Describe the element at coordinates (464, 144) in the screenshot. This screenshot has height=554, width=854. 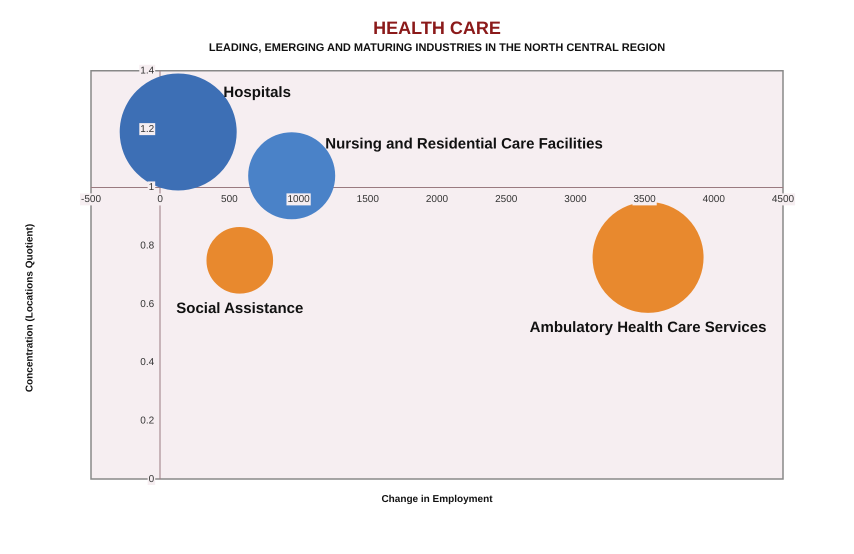
I see `series-label: Nursing and Residential Care Facilities` at that location.